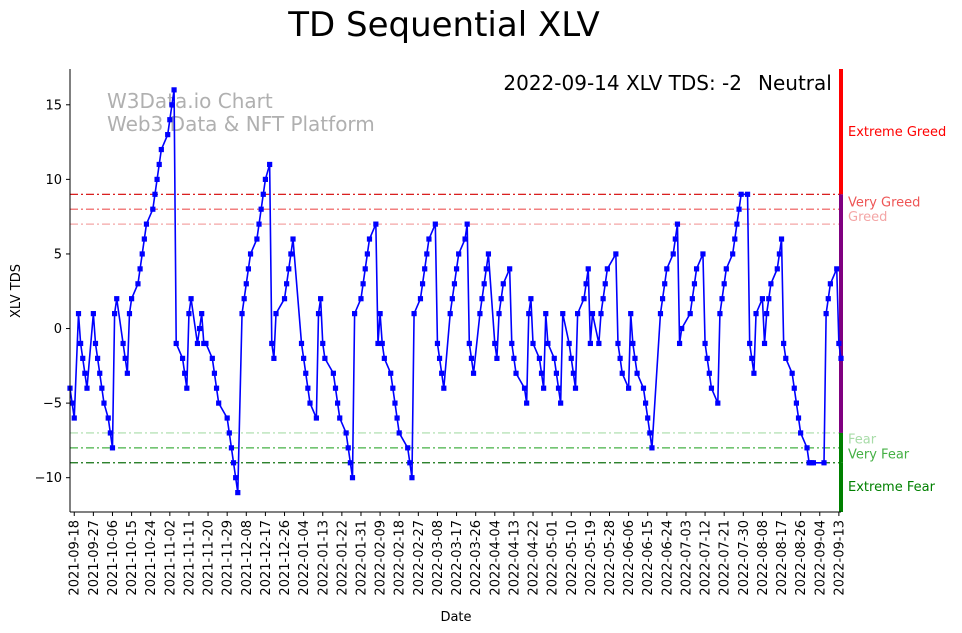  I want to click on y-tick-label: 10, so click(53, 180).